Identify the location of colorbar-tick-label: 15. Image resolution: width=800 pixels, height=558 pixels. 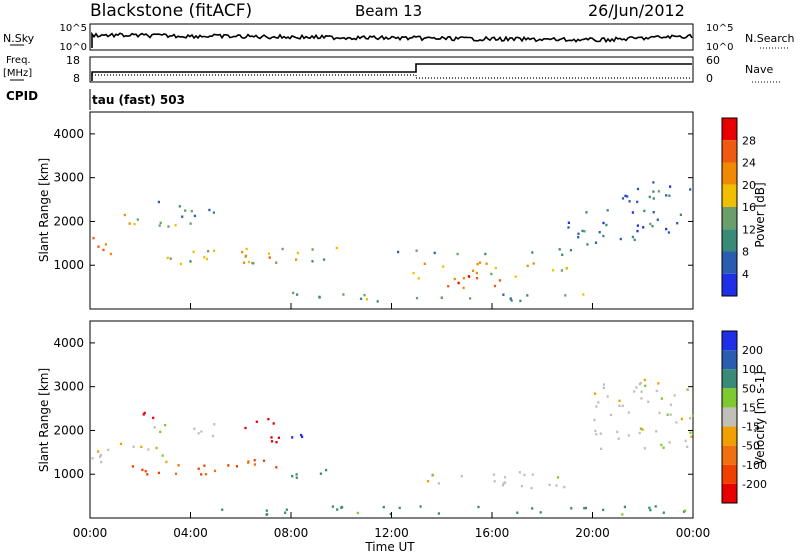
(749, 407).